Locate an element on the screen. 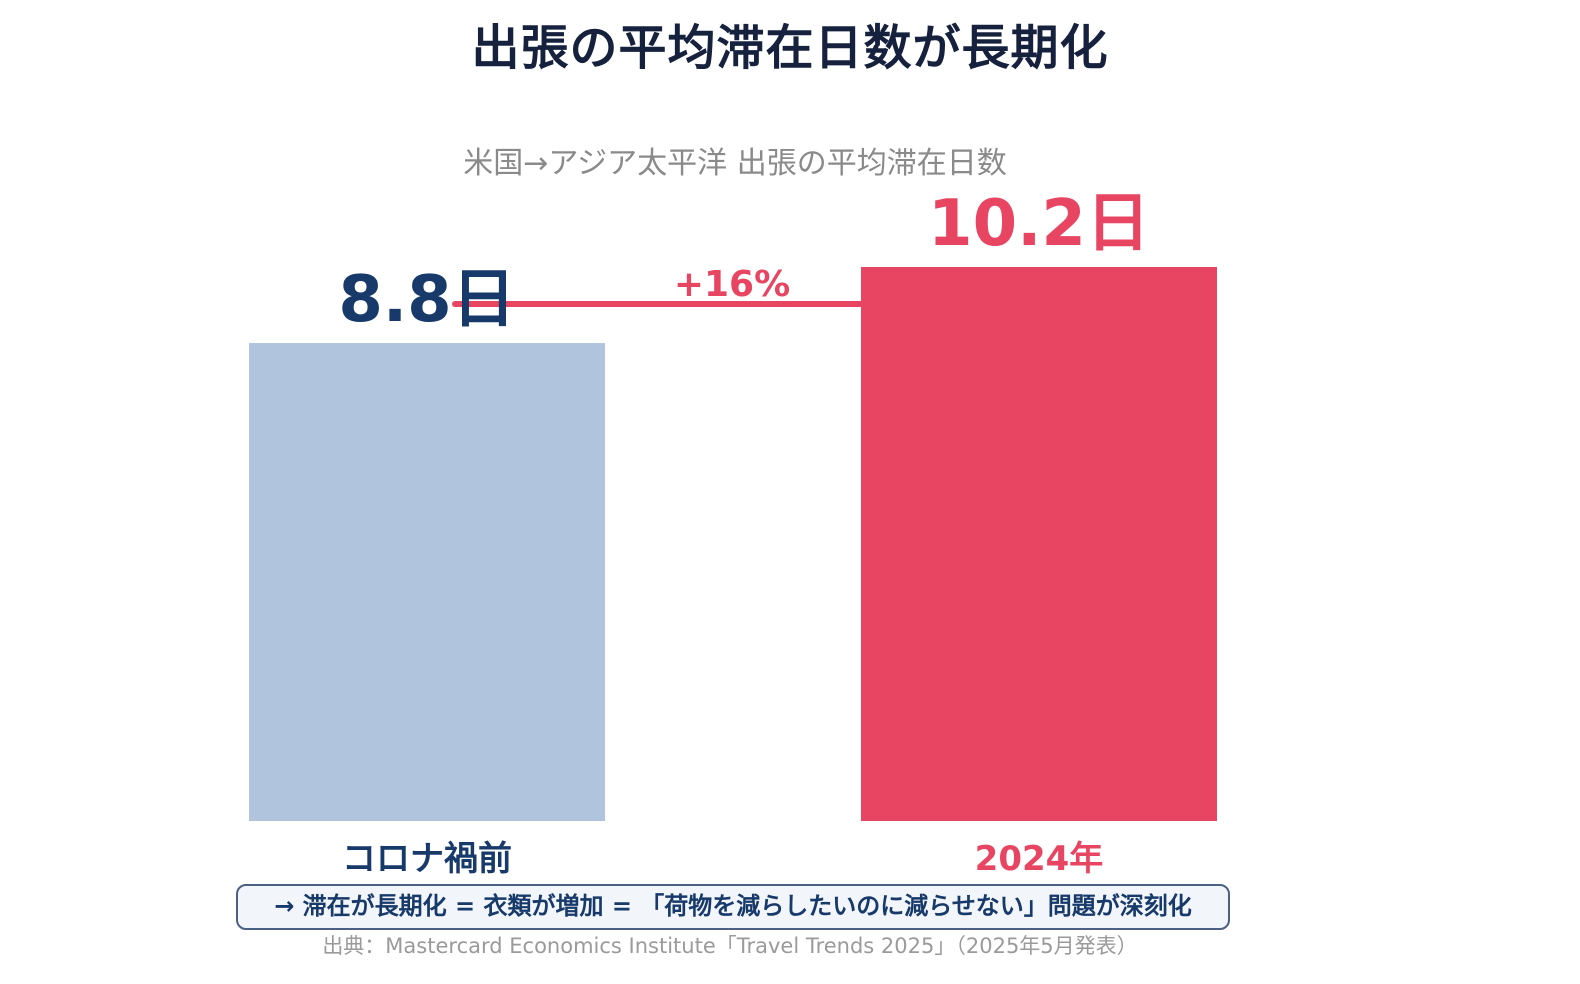 Image resolution: width=1580 pixels, height=984 pixels. bar-pre-covid is located at coordinates (427, 582).